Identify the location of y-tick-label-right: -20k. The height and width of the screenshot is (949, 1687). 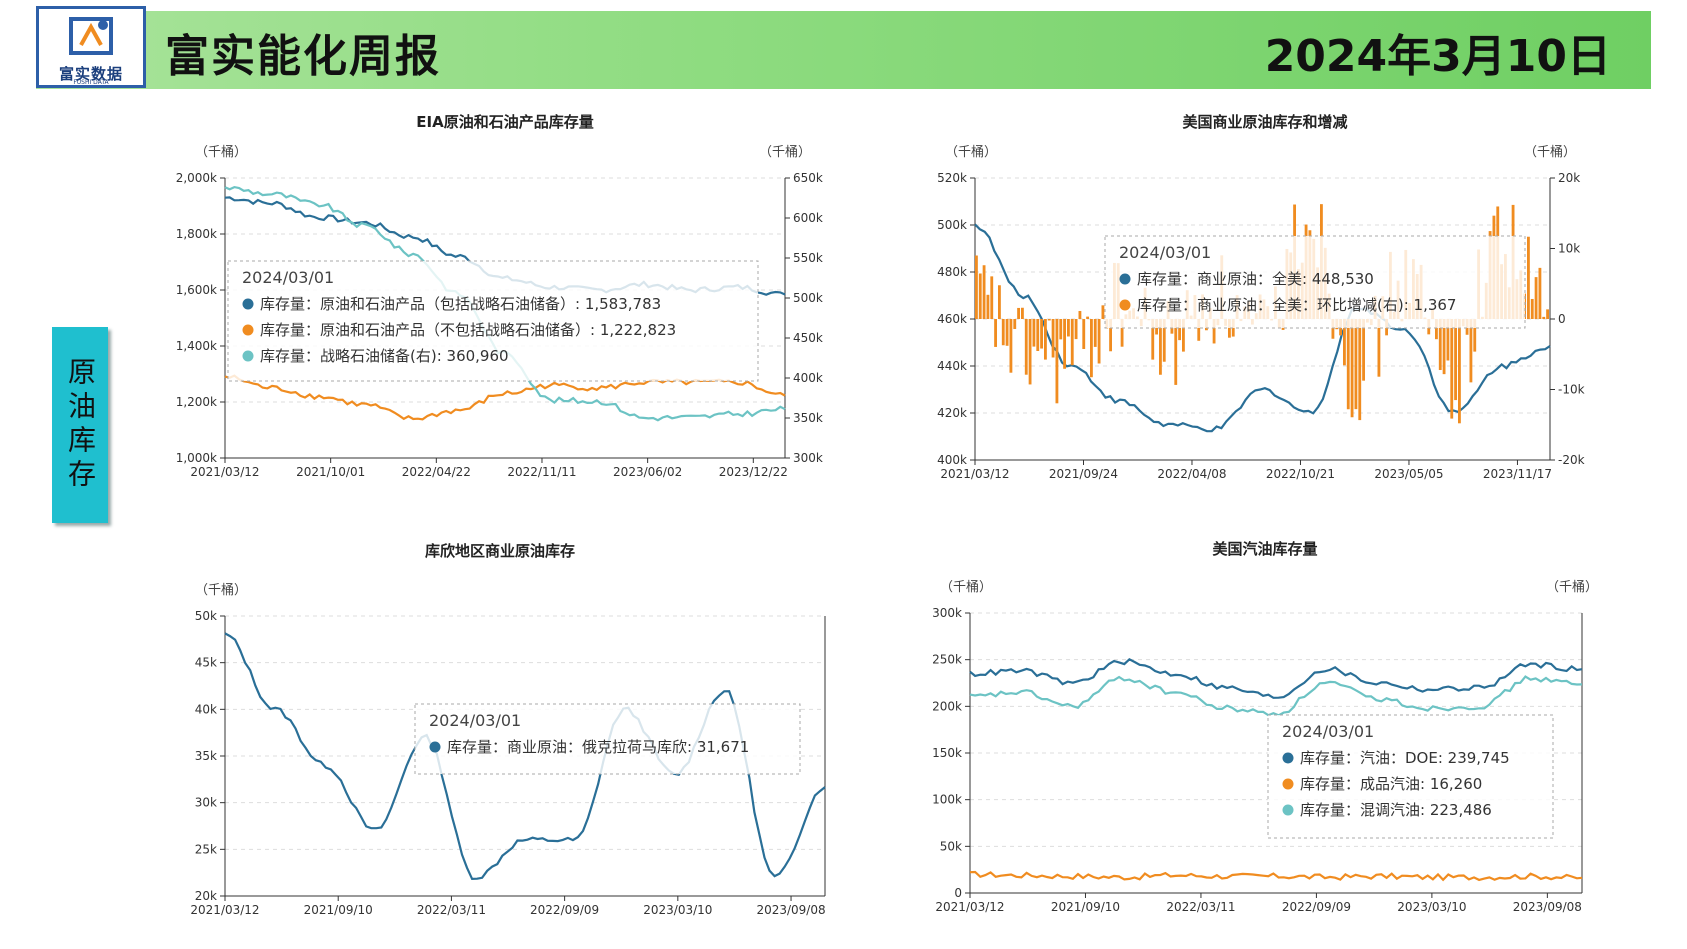
(1571, 460).